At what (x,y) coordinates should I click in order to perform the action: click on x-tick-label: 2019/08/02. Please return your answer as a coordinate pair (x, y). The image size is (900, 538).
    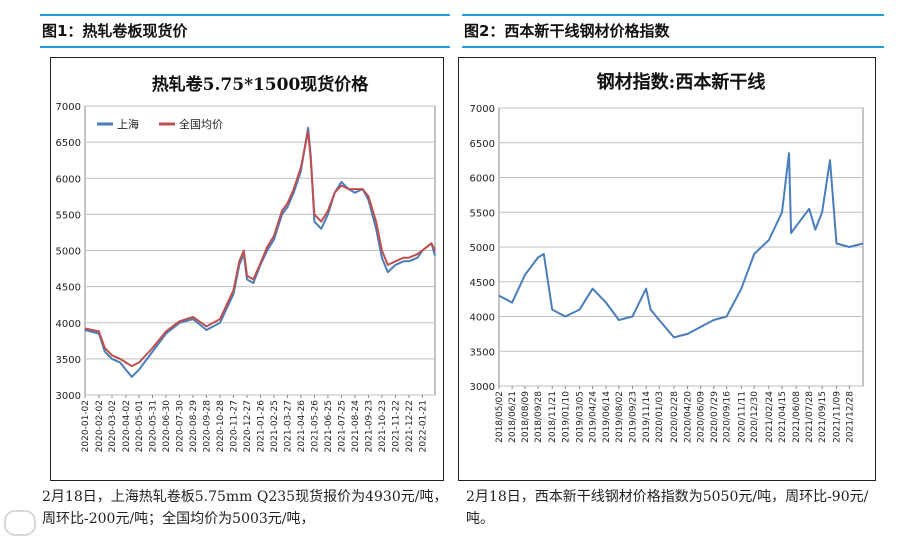
    Looking at the image, I should click on (620, 417).